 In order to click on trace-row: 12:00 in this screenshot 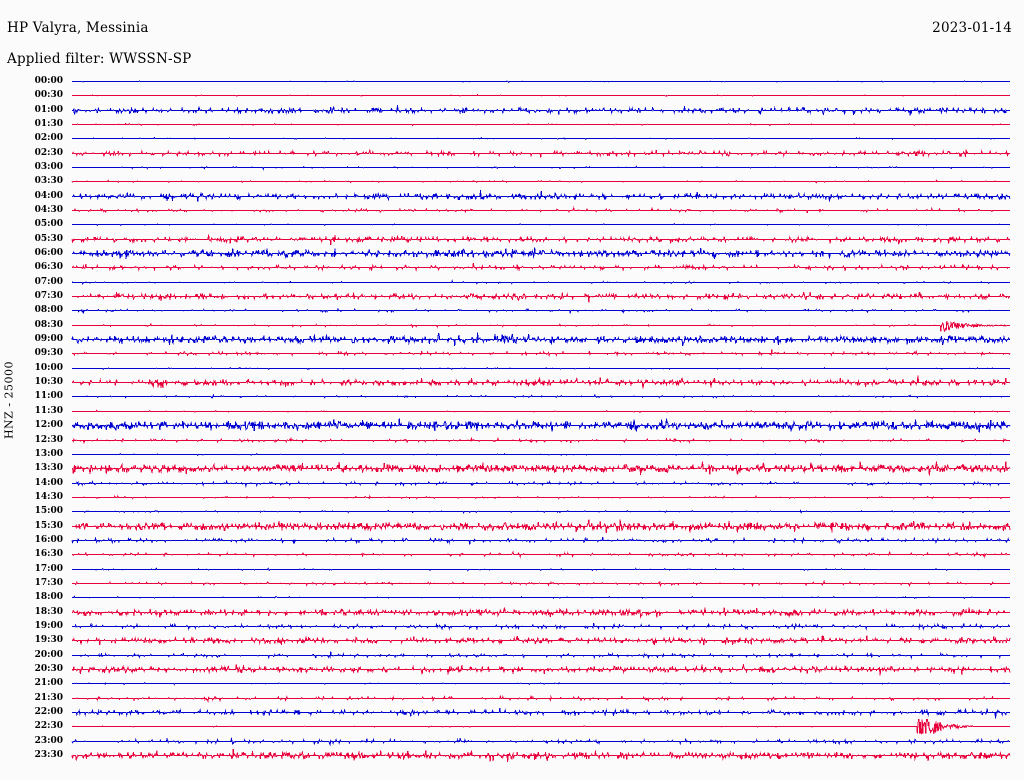, I will do `click(512, 428)`.